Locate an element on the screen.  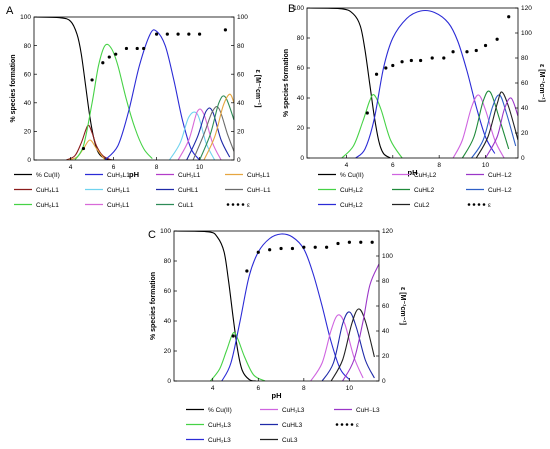
legend-label: CuH₋L2 is located at coordinates (500, 175).